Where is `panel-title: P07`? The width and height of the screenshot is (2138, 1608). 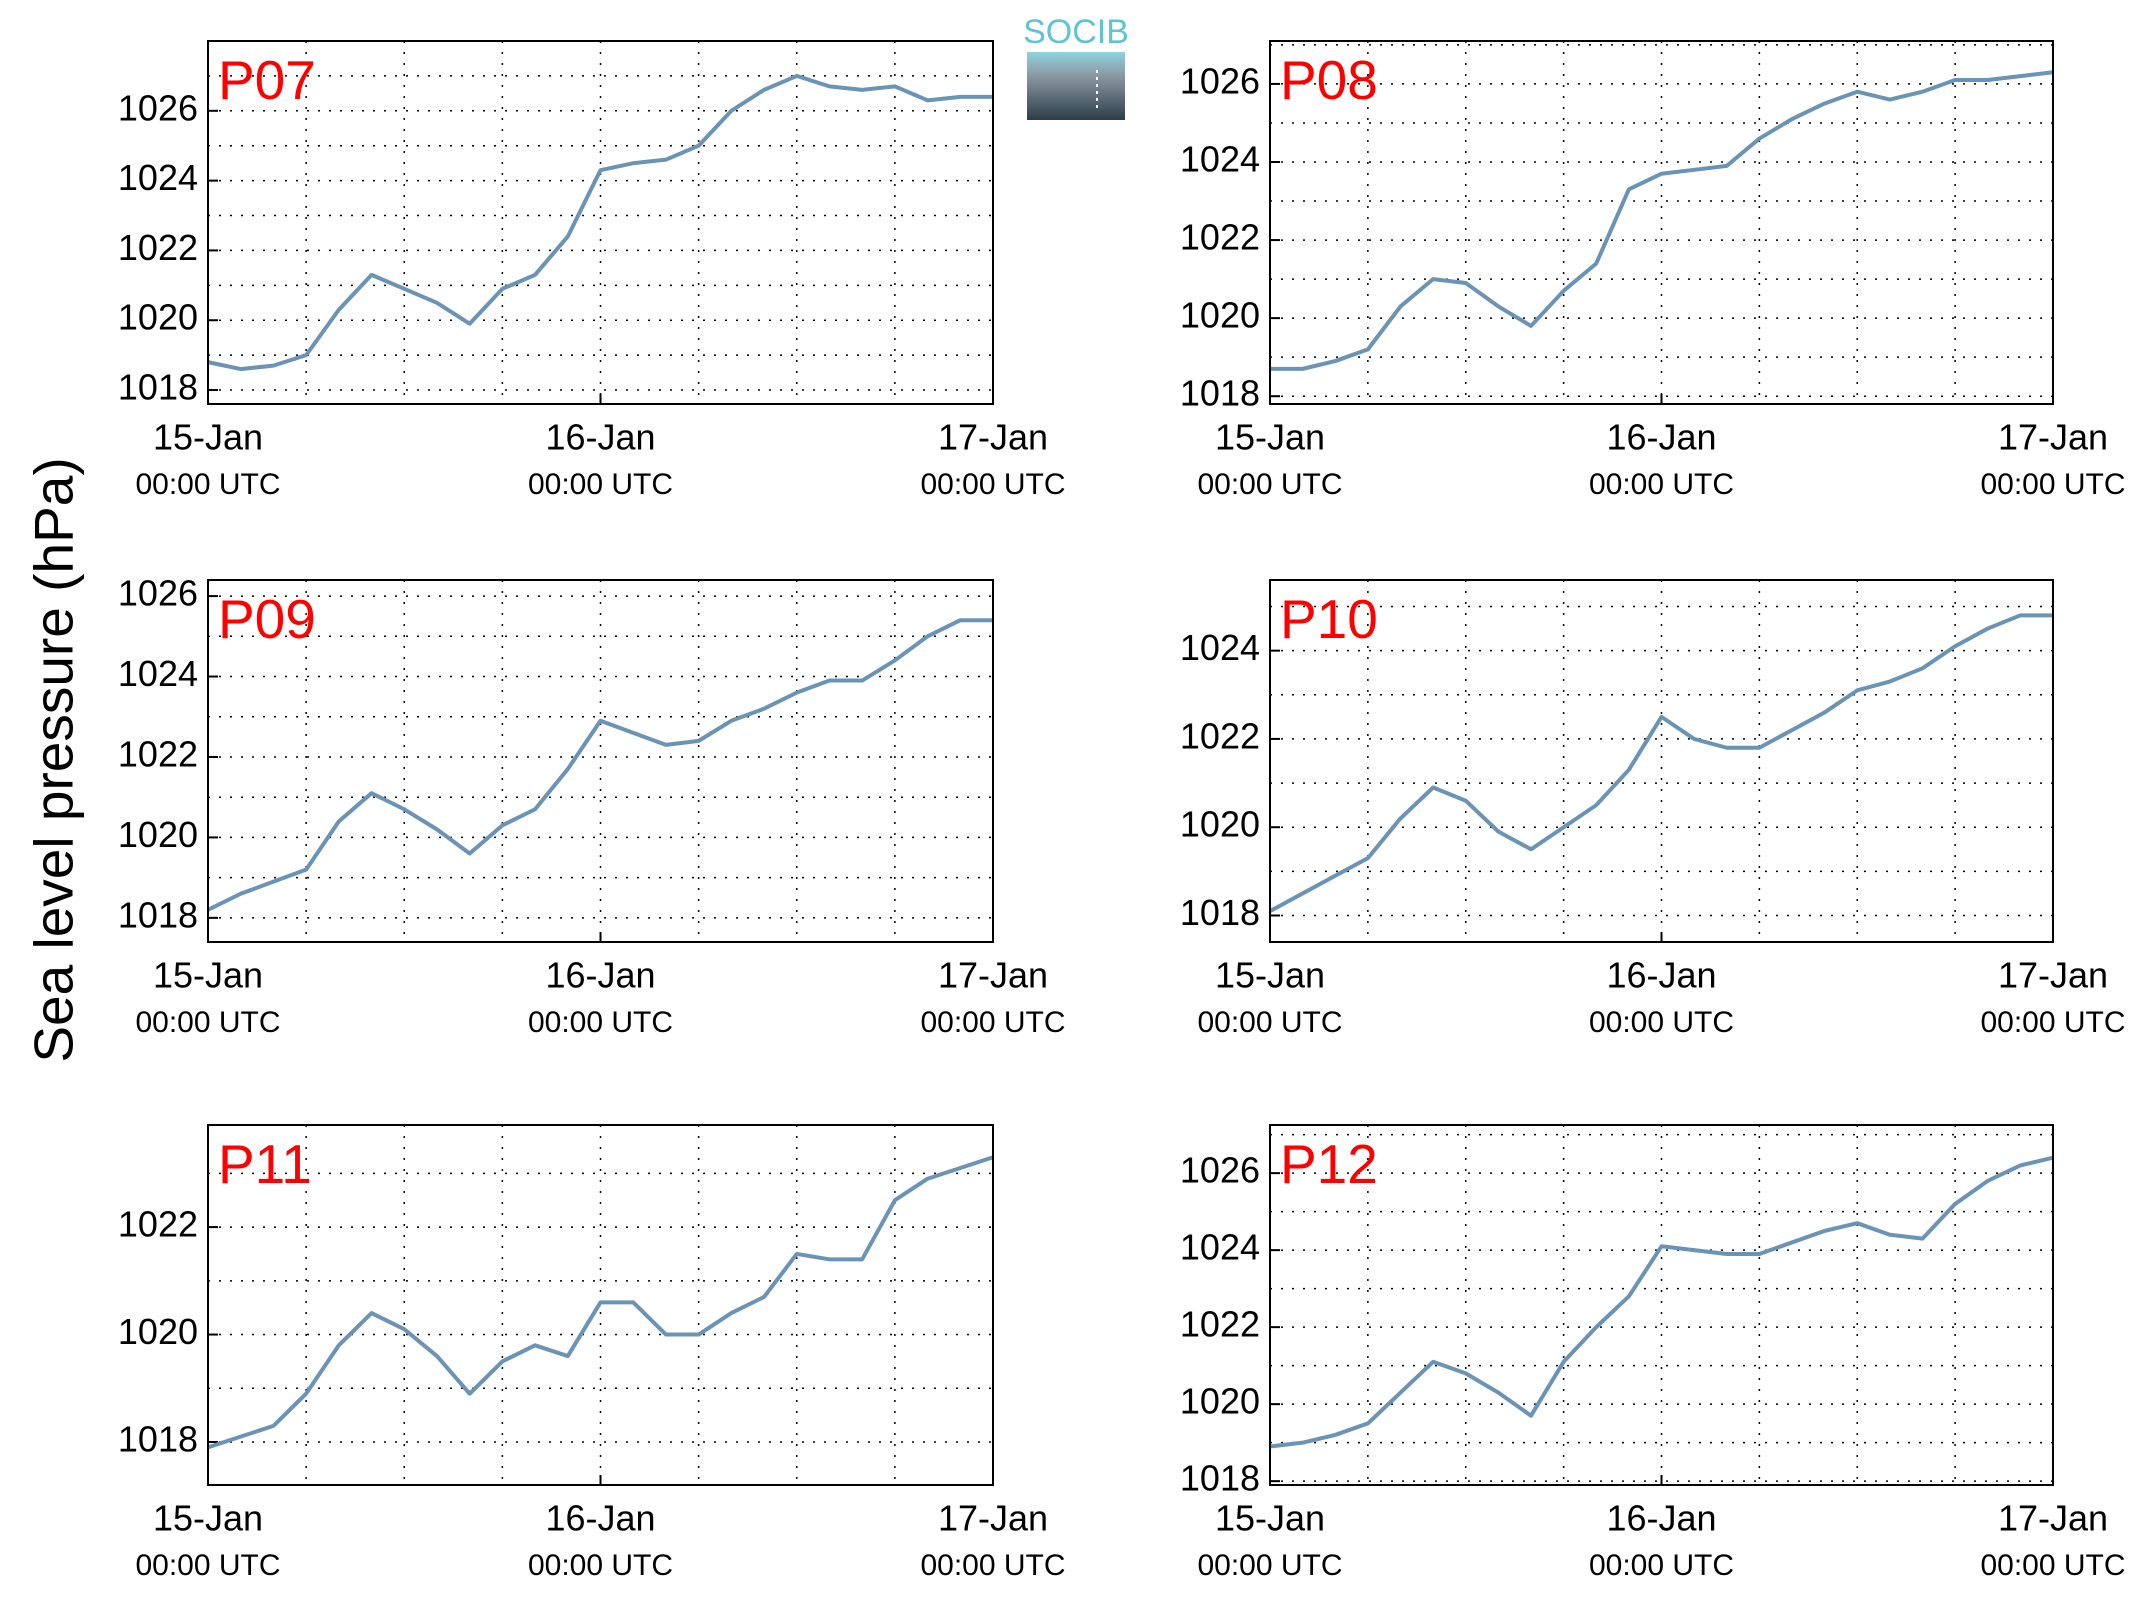 panel-title: P07 is located at coordinates (267, 80).